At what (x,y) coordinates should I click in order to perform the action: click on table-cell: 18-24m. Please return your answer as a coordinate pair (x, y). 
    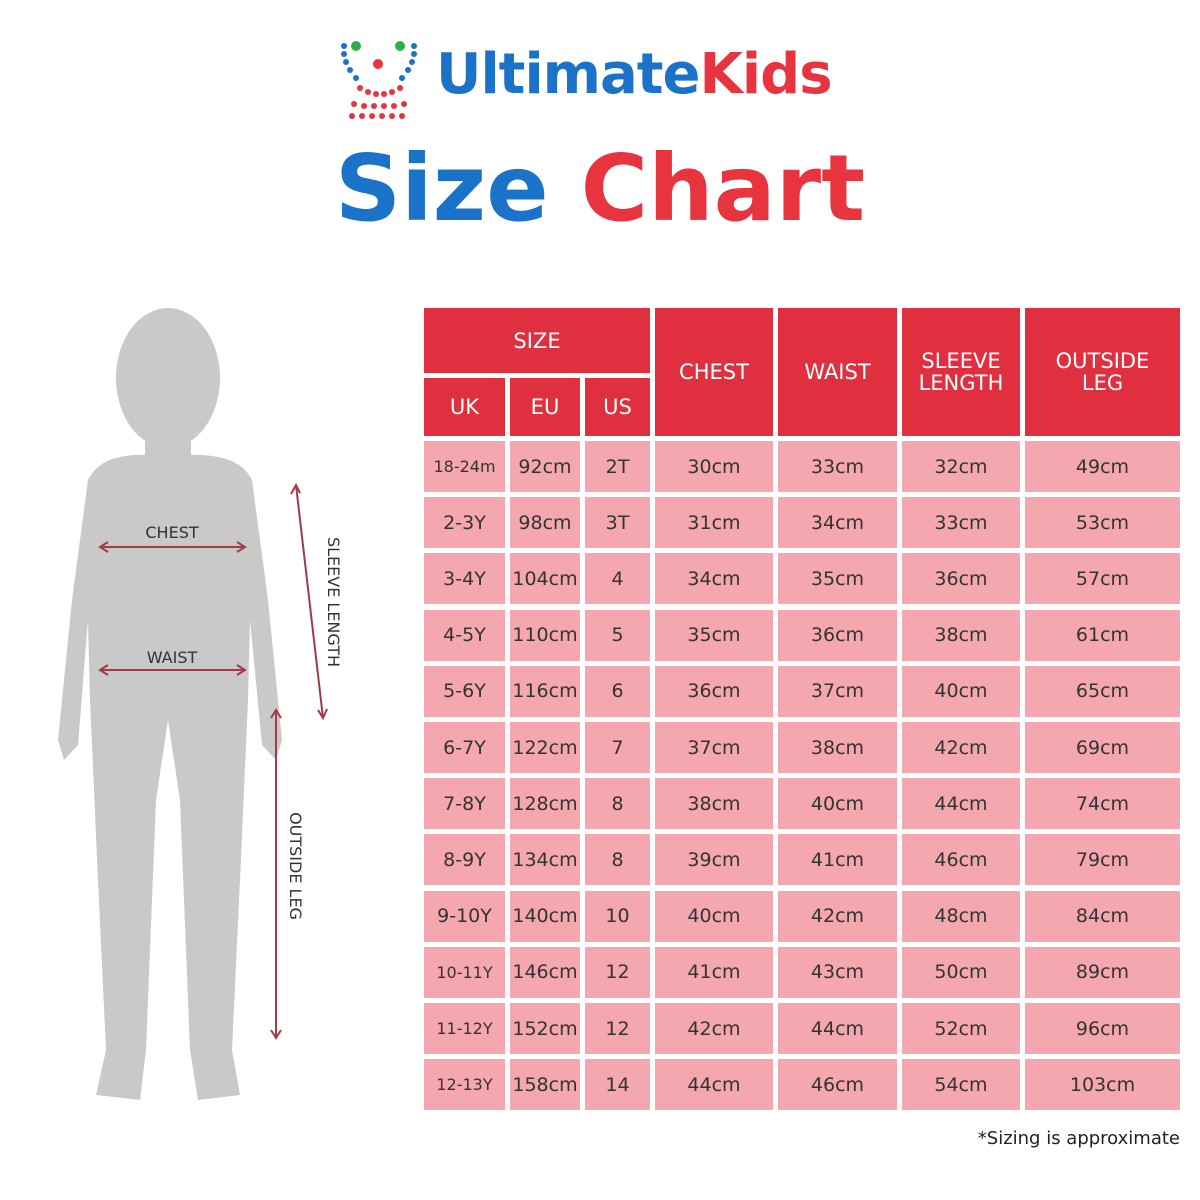
    Looking at the image, I should click on (464, 466).